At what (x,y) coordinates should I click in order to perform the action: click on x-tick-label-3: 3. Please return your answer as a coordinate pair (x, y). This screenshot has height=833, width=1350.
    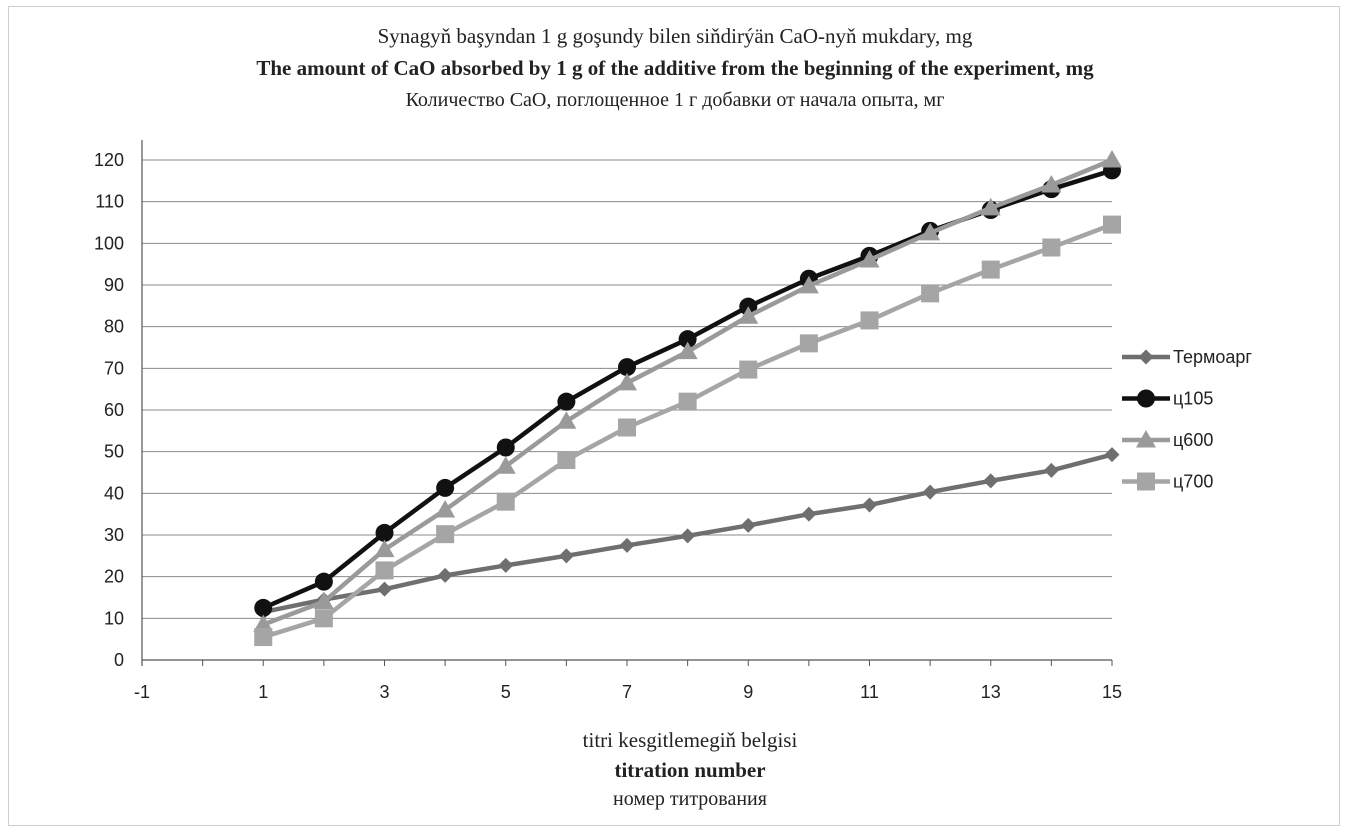
    Looking at the image, I should click on (384, 692).